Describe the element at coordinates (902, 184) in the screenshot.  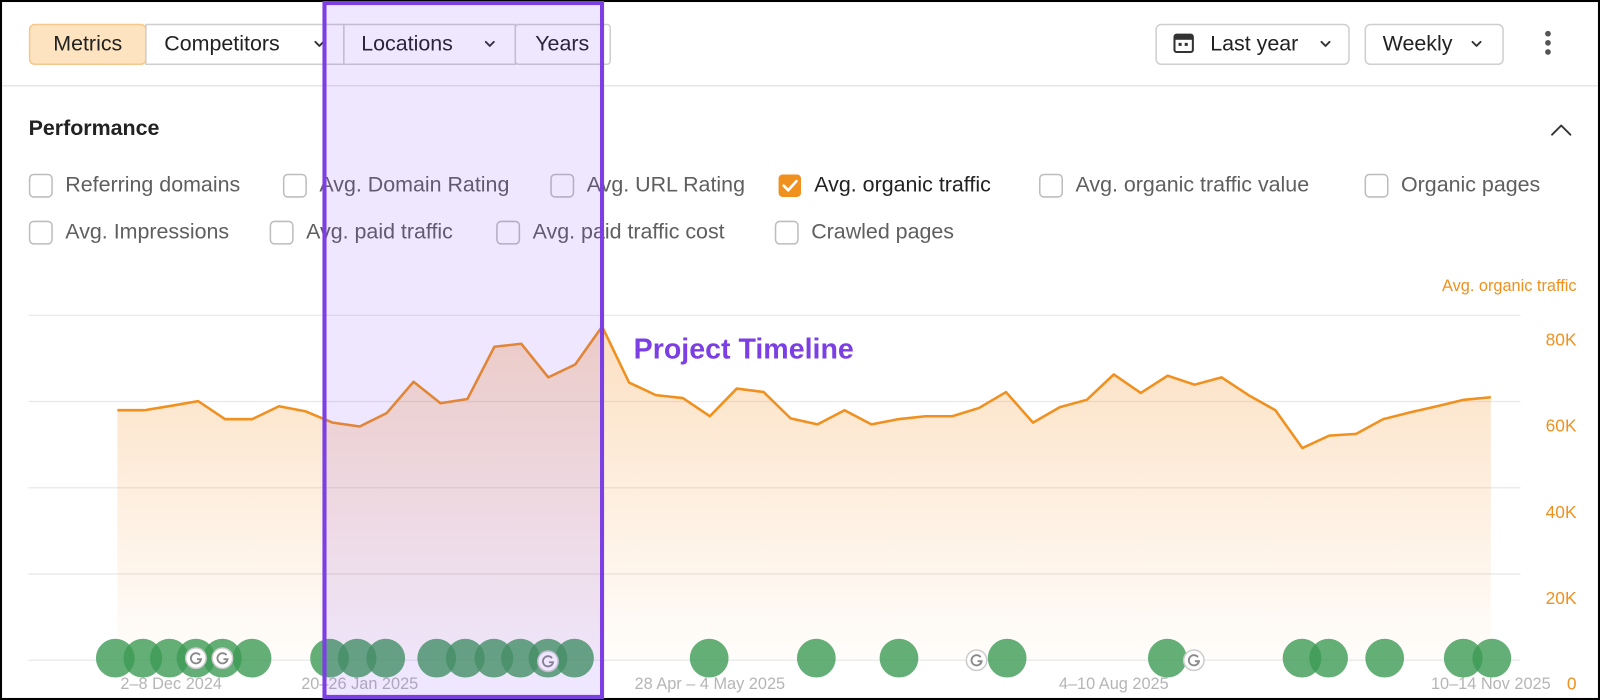
I see `checkbox-label: Avg. organic traffic` at that location.